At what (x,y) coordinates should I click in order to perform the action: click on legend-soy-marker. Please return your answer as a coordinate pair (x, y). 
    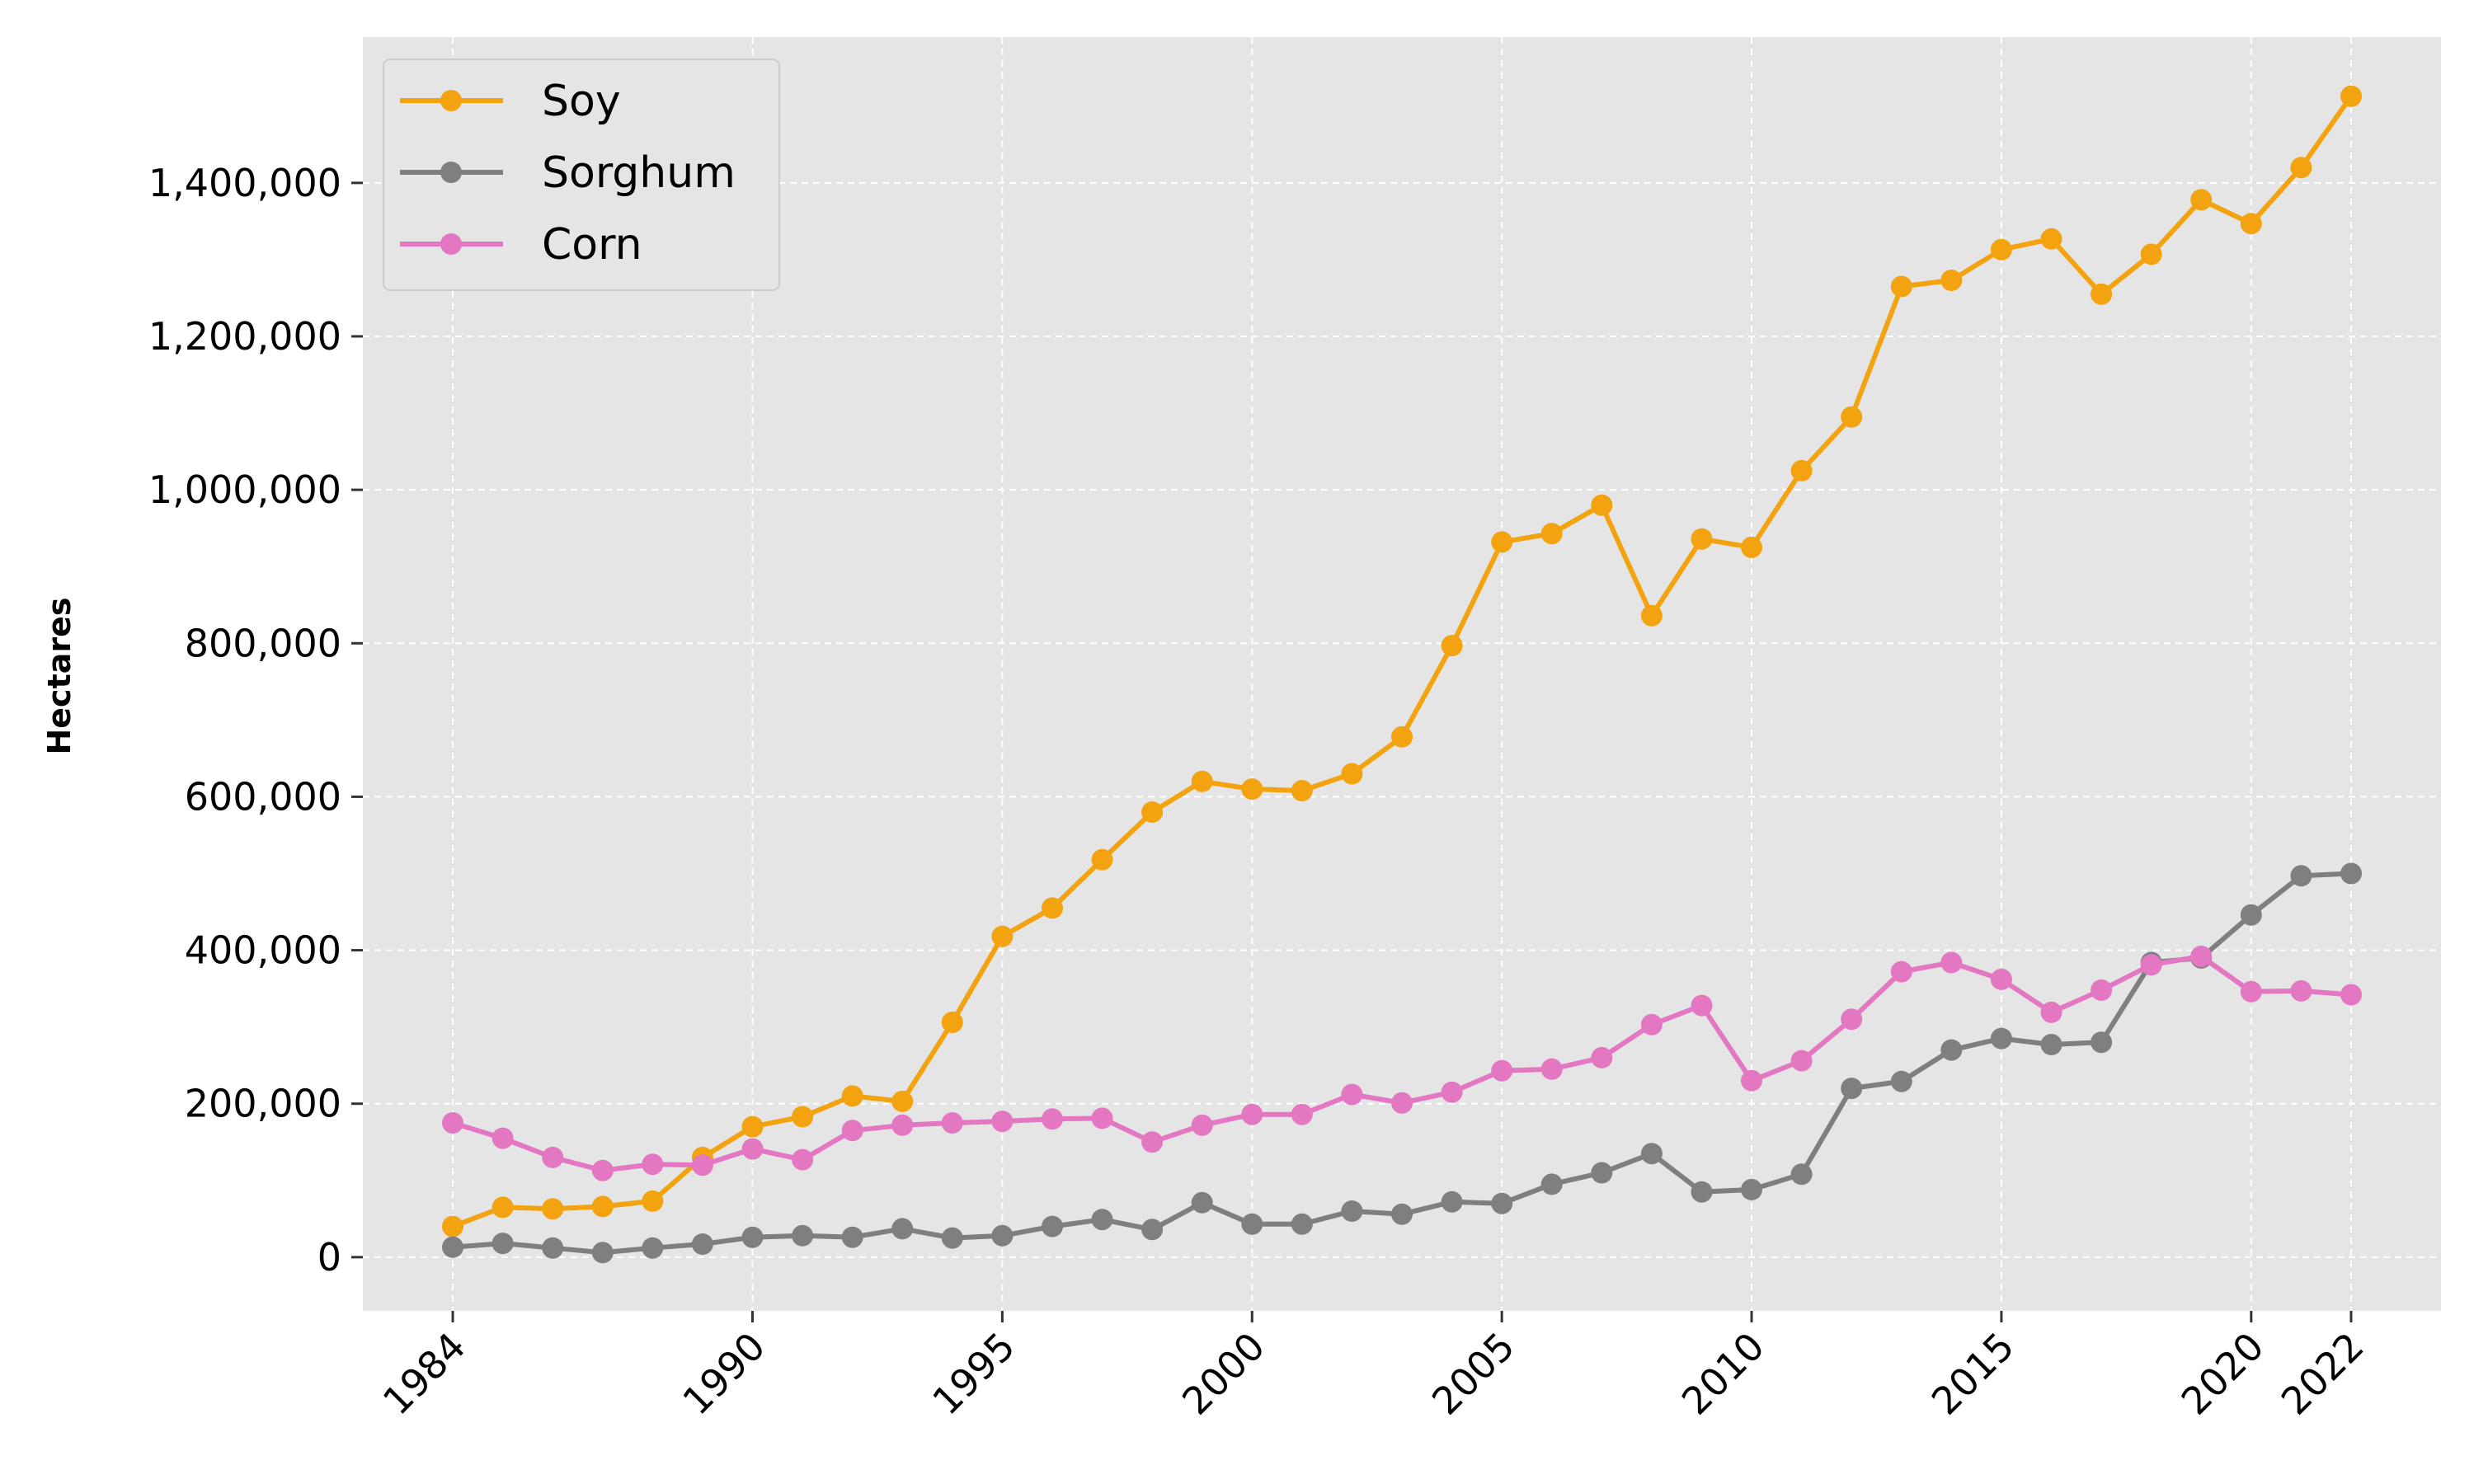
    Looking at the image, I should click on (451, 100).